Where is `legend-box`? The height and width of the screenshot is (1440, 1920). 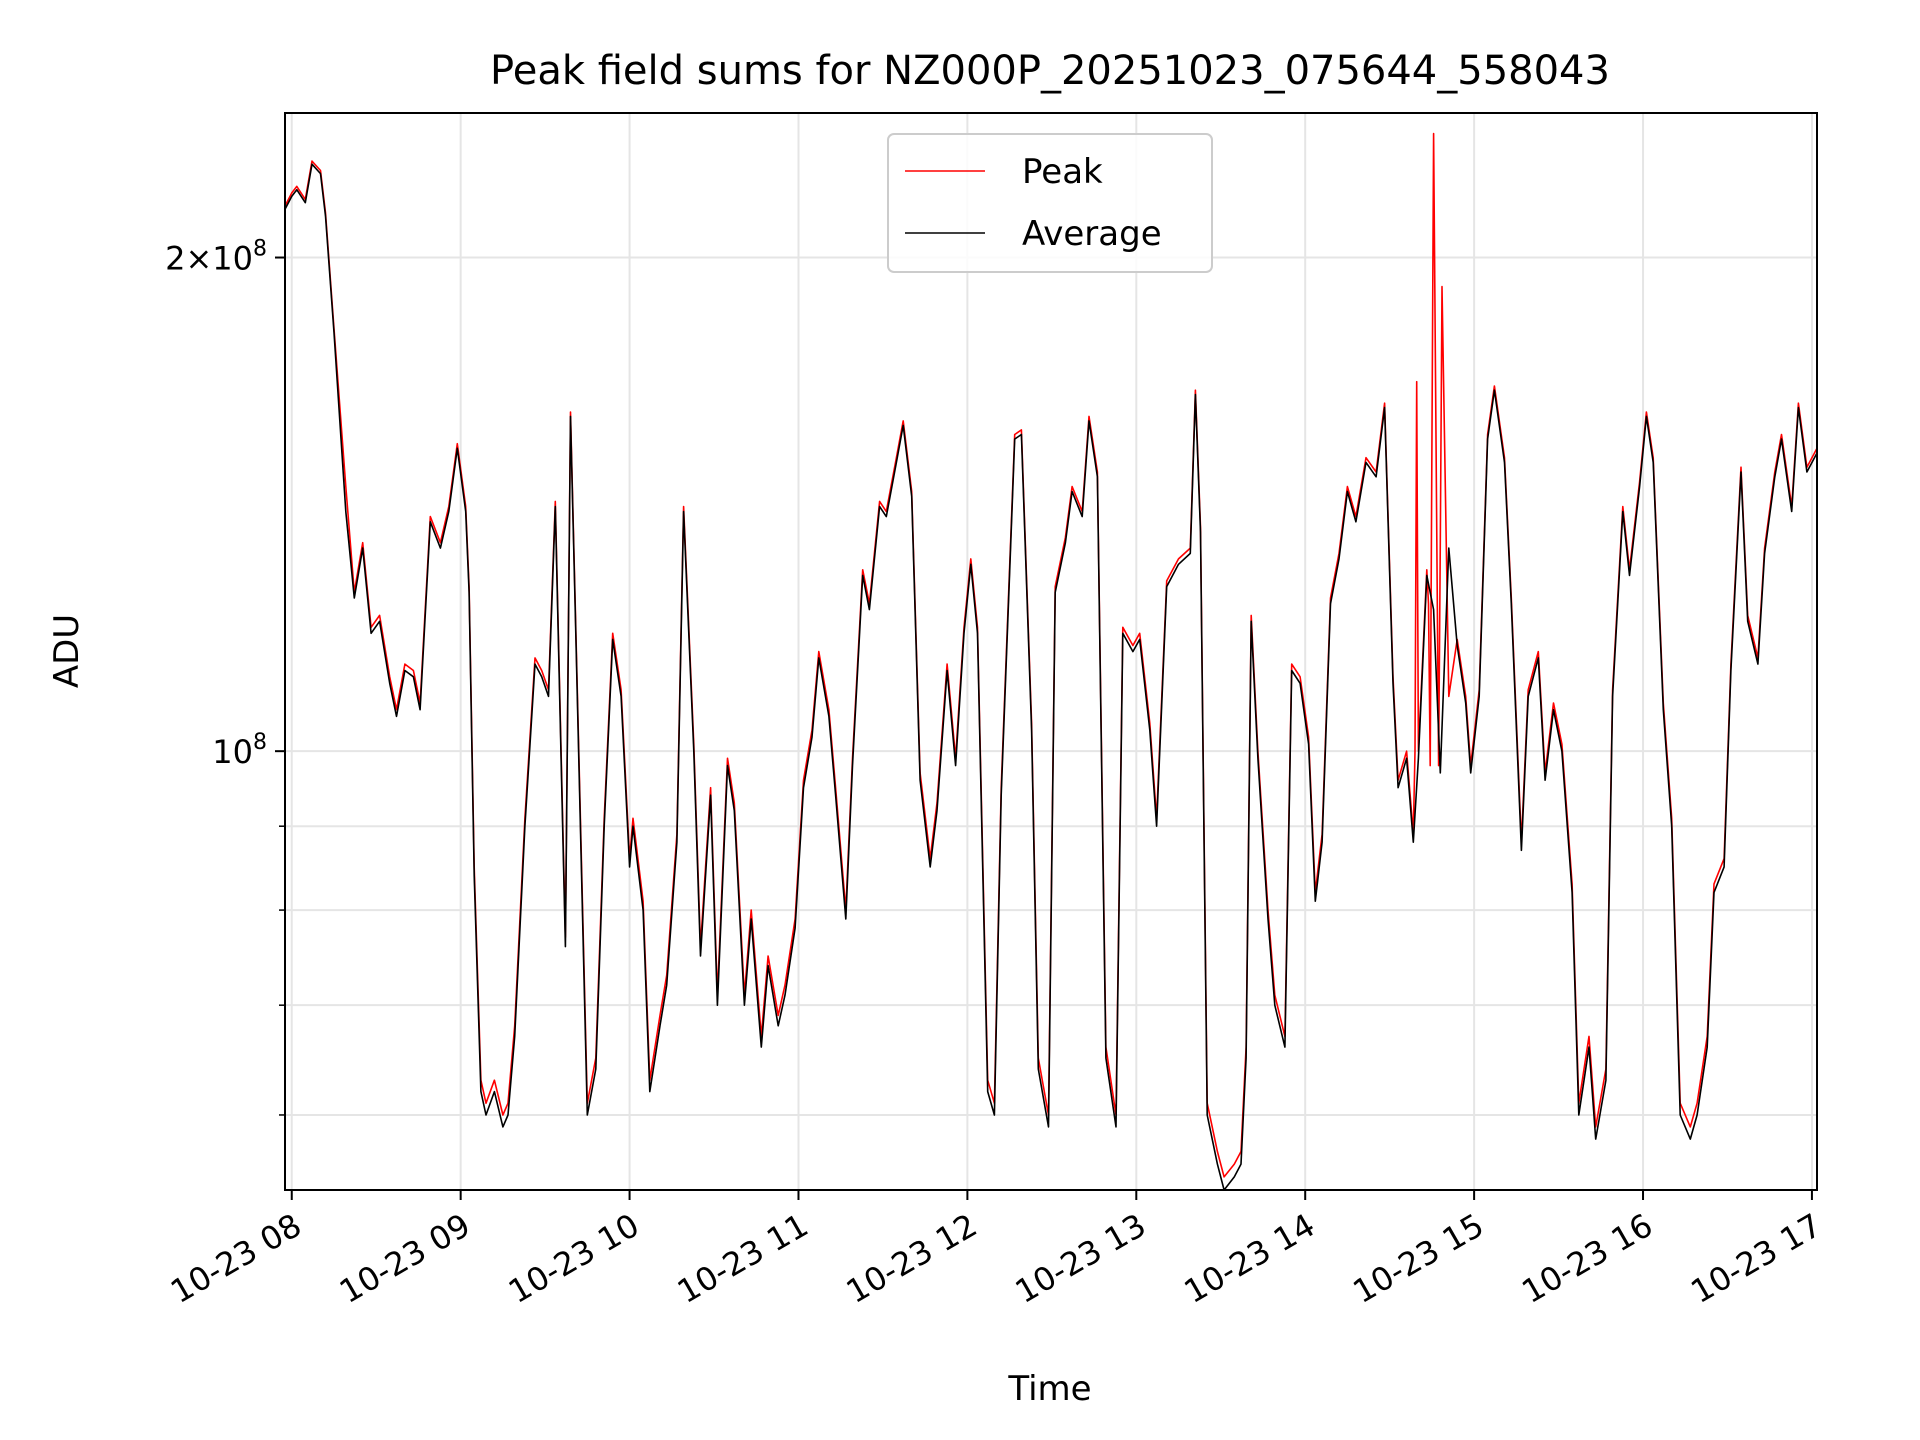
legend-box is located at coordinates (1050, 203).